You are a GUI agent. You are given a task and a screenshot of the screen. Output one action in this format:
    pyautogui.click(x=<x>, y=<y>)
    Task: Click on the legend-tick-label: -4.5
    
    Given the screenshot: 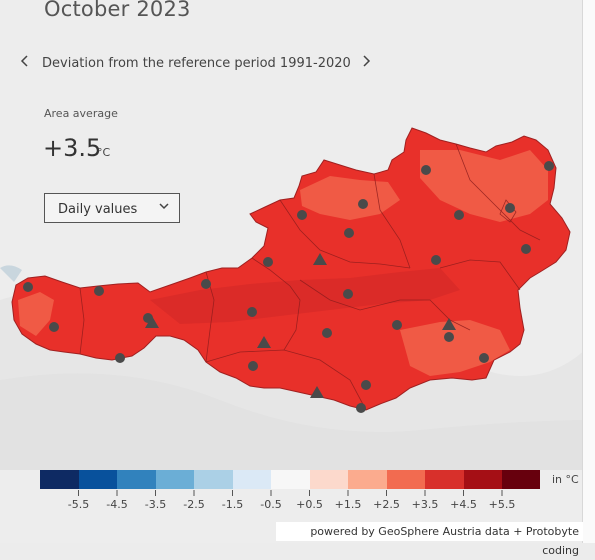 What is the action you would take?
    pyautogui.click(x=117, y=504)
    